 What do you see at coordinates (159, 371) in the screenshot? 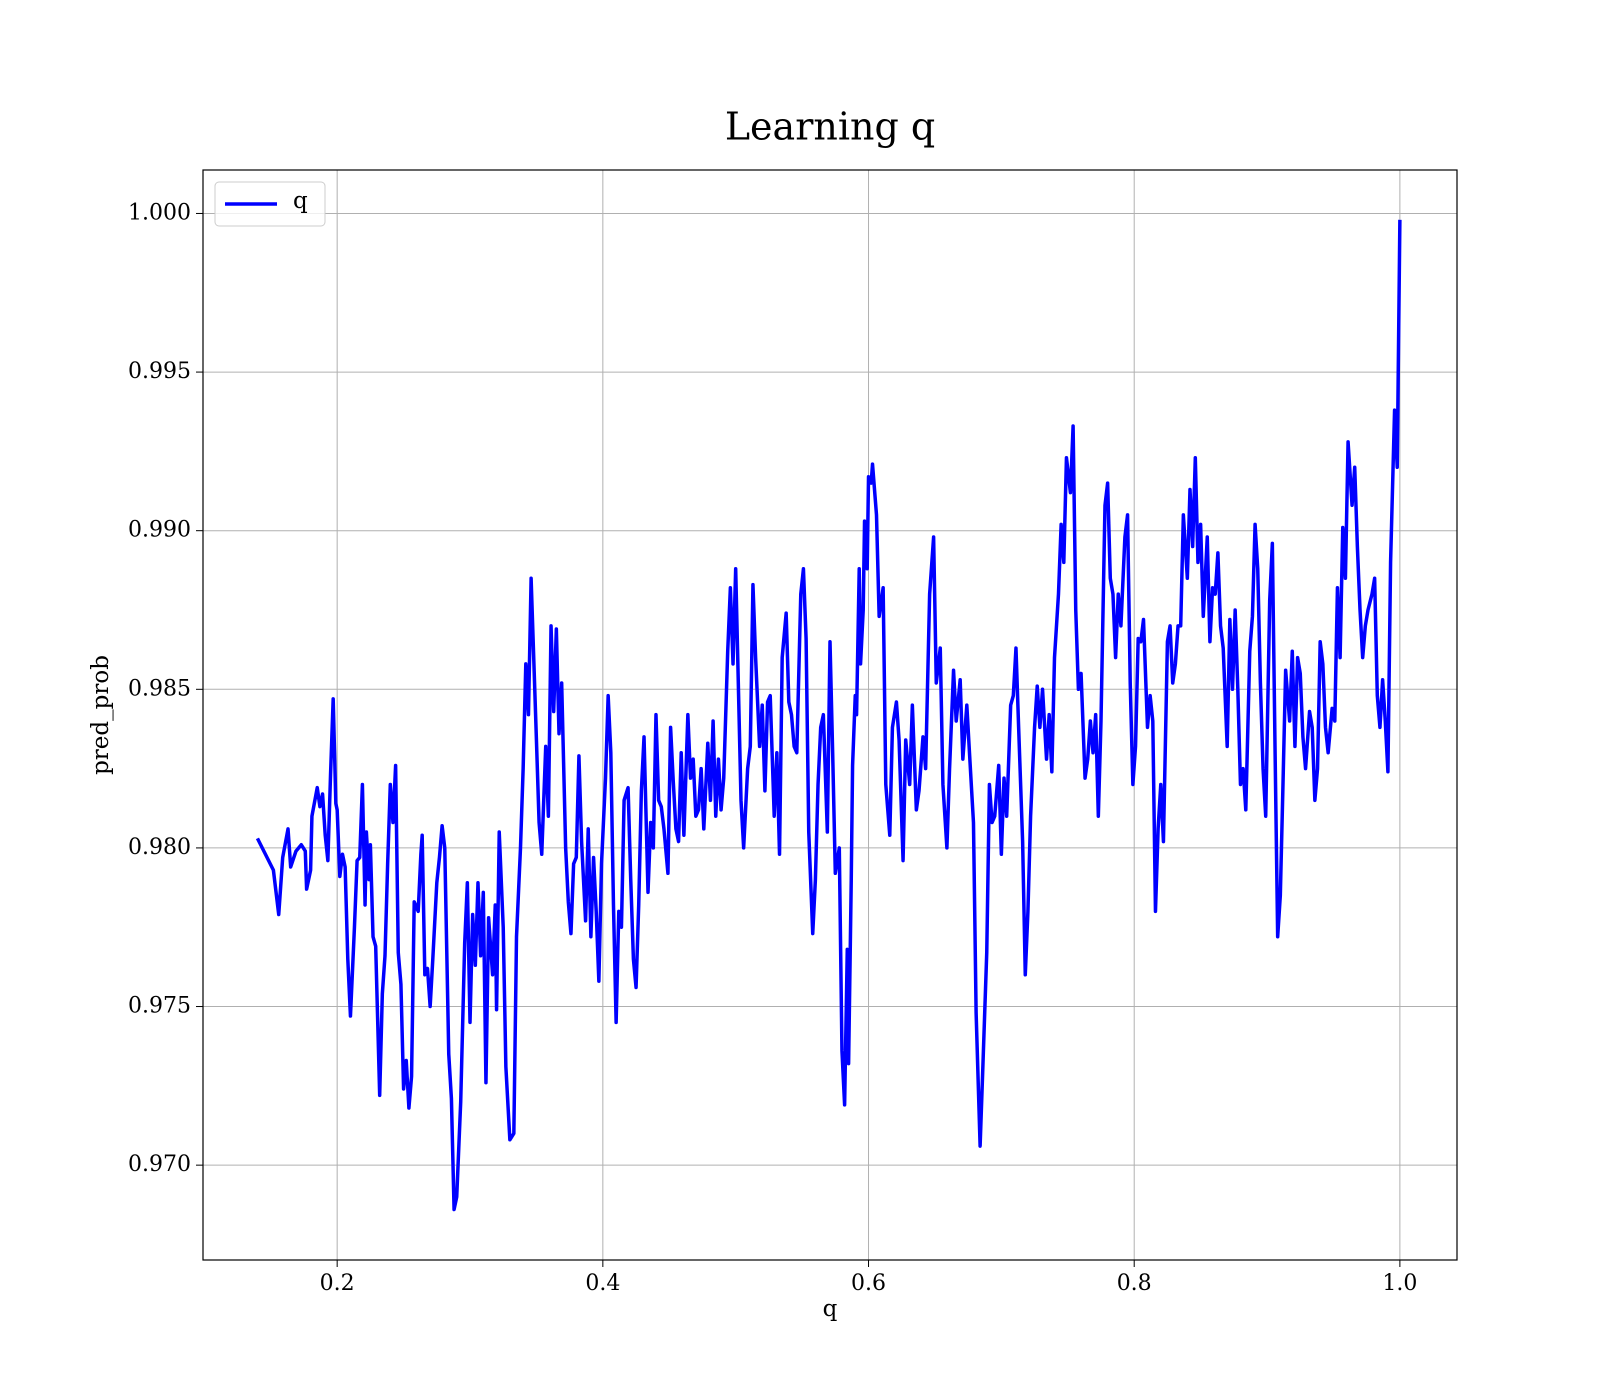
I see `y-tick-label: 0.995` at bounding box center [159, 371].